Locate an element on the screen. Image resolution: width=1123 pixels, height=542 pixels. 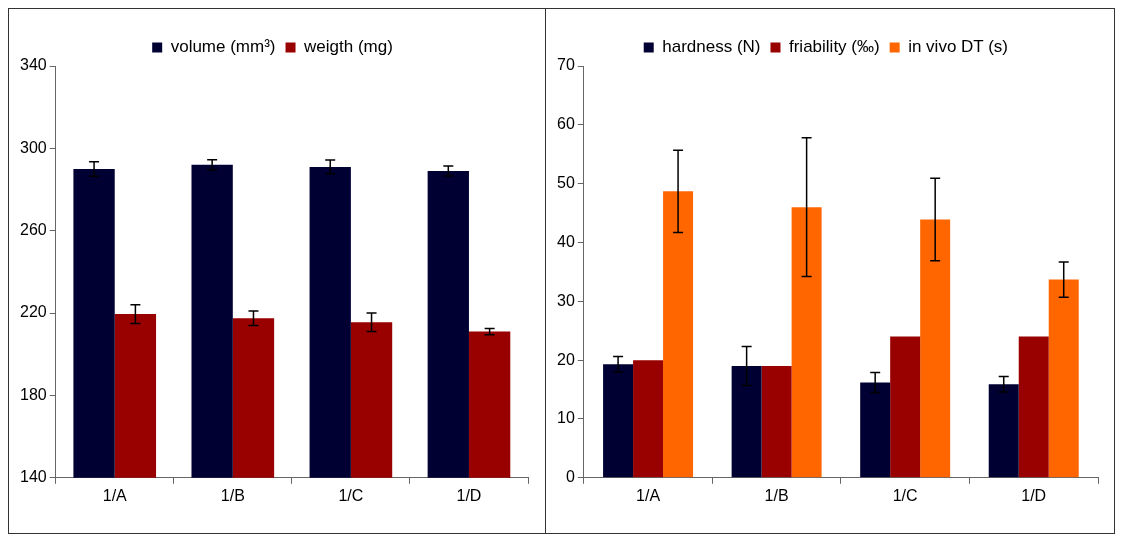
y-tick-label: 140 is located at coordinates (33, 477).